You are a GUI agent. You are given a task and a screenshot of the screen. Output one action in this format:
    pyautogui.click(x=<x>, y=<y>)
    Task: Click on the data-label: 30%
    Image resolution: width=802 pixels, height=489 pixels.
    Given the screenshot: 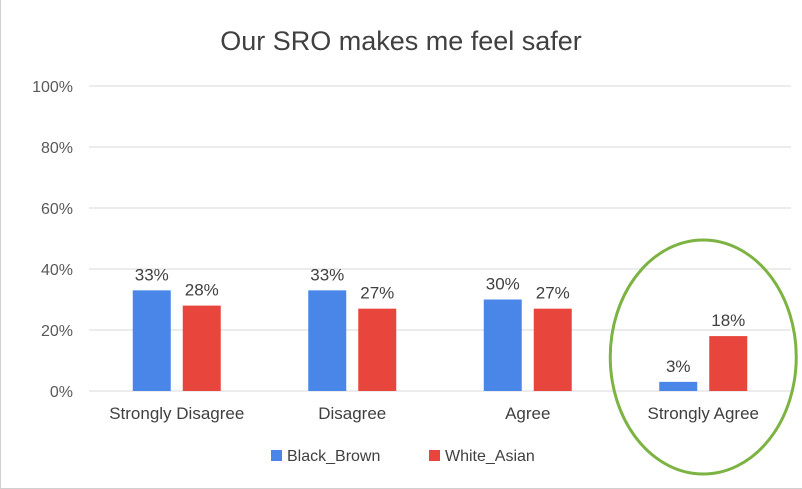 What is the action you would take?
    pyautogui.click(x=503, y=284)
    